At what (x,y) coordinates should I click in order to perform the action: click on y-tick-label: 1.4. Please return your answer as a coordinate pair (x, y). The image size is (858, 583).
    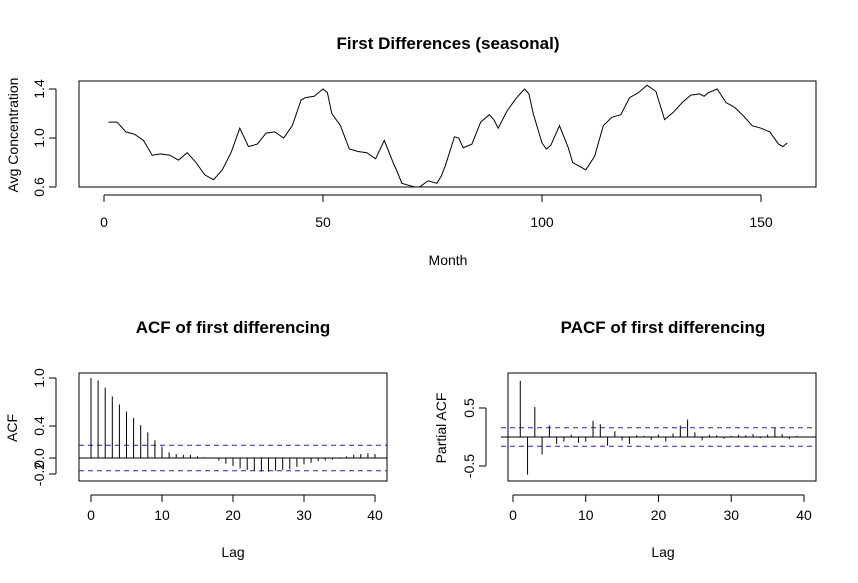
    Looking at the image, I should click on (39, 89).